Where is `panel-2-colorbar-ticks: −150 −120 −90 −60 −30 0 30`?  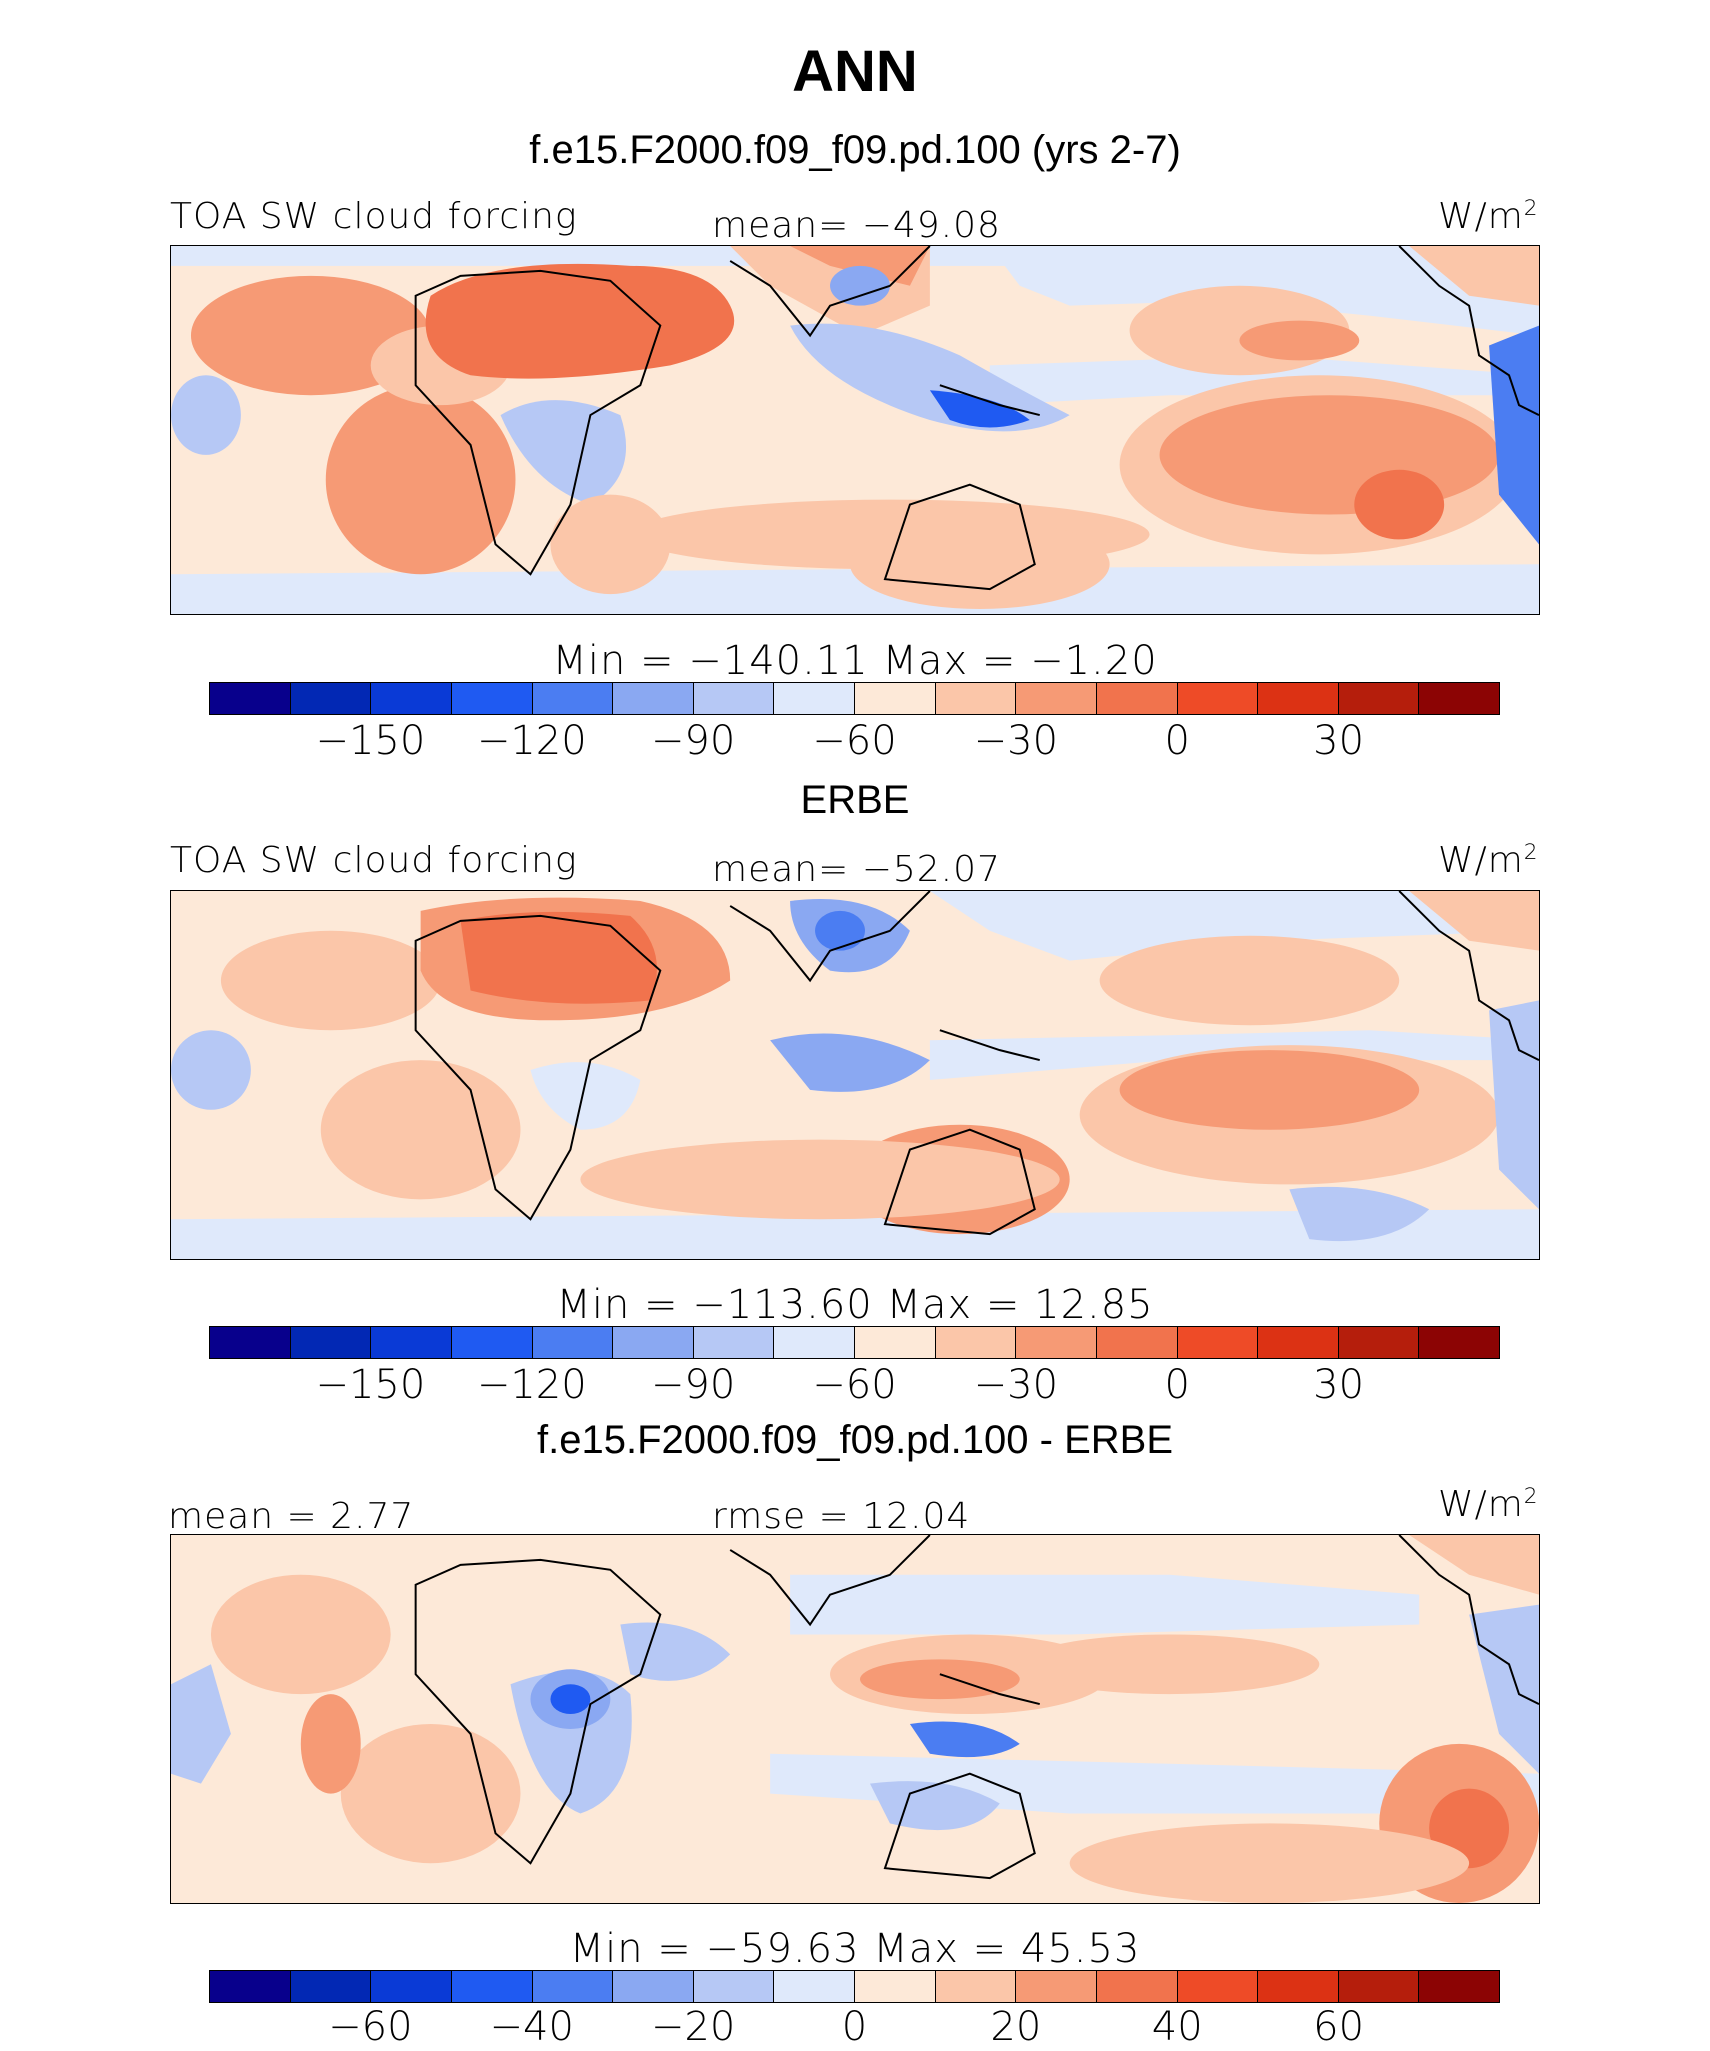 panel-2-colorbar-ticks: −150 −120 −90 −60 −30 0 30 is located at coordinates (855, 1387).